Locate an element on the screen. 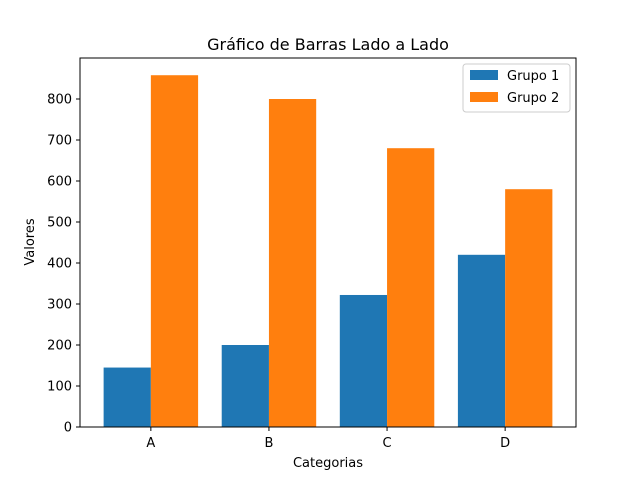  y-tick-label: 100 is located at coordinates (59, 387).